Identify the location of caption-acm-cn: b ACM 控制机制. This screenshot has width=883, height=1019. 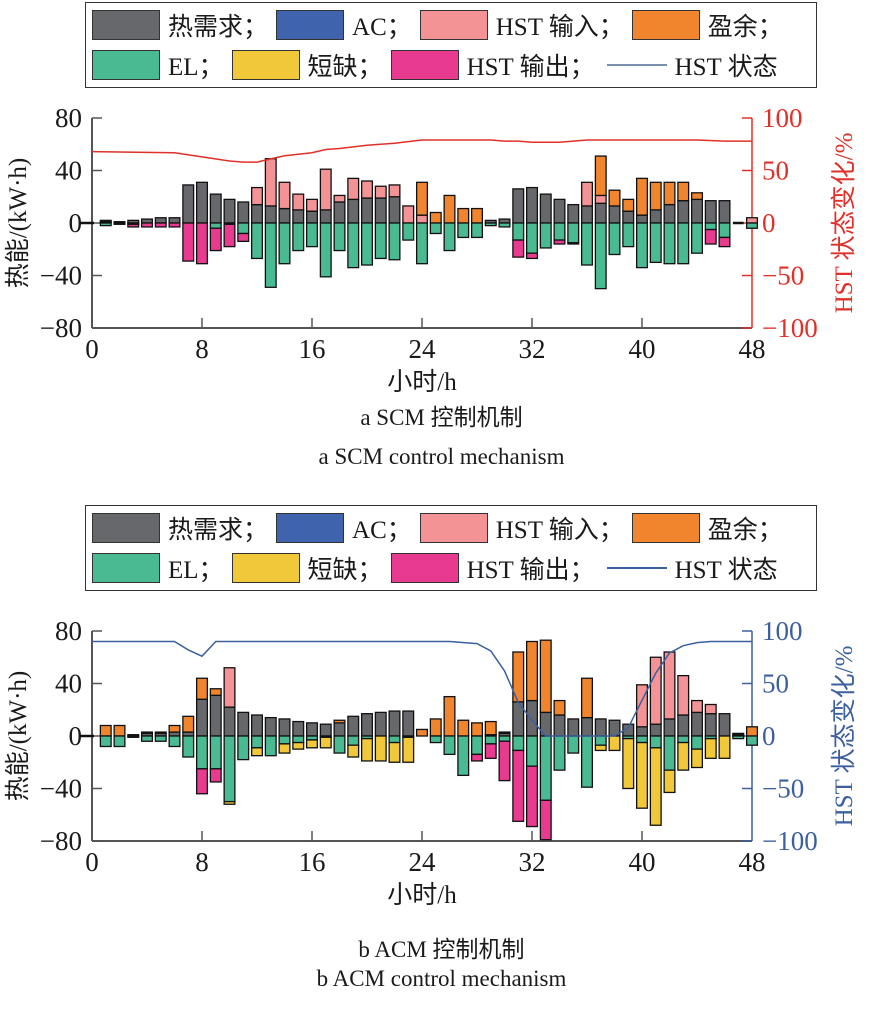
(441, 949).